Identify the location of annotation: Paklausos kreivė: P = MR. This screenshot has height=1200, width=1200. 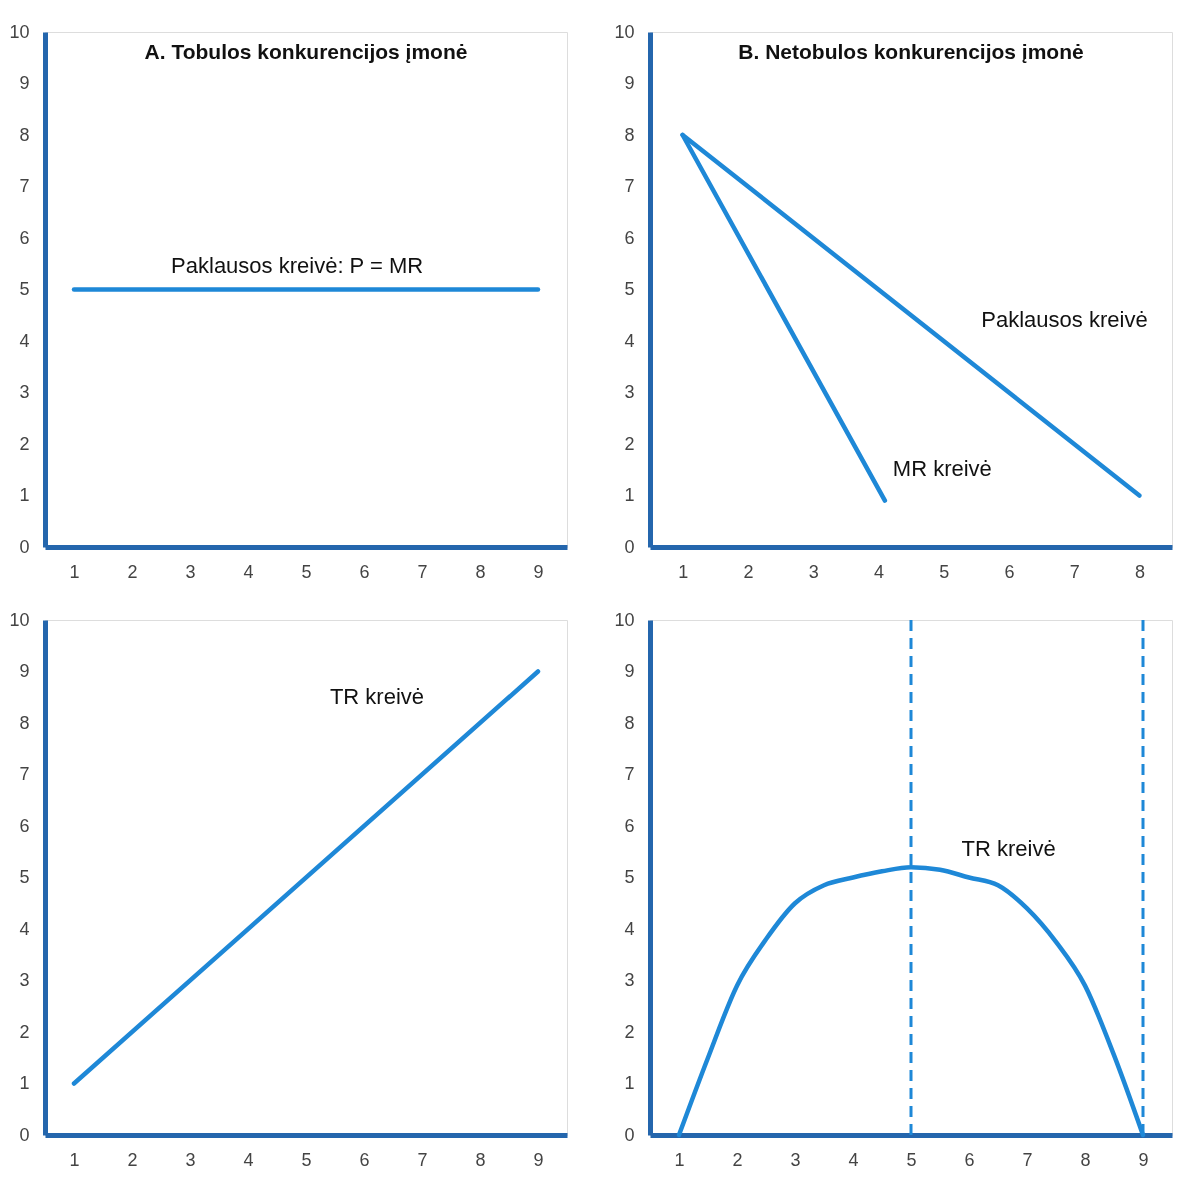
(297, 266).